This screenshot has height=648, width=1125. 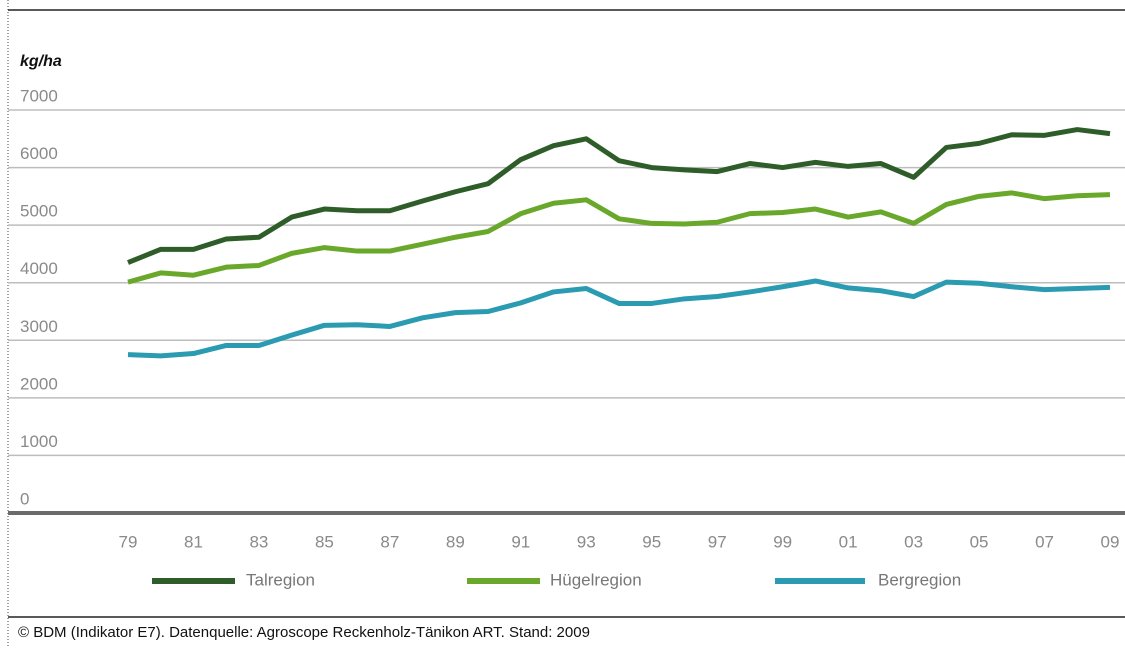 What do you see at coordinates (389, 541) in the screenshot?
I see `x-tick-label: 87` at bounding box center [389, 541].